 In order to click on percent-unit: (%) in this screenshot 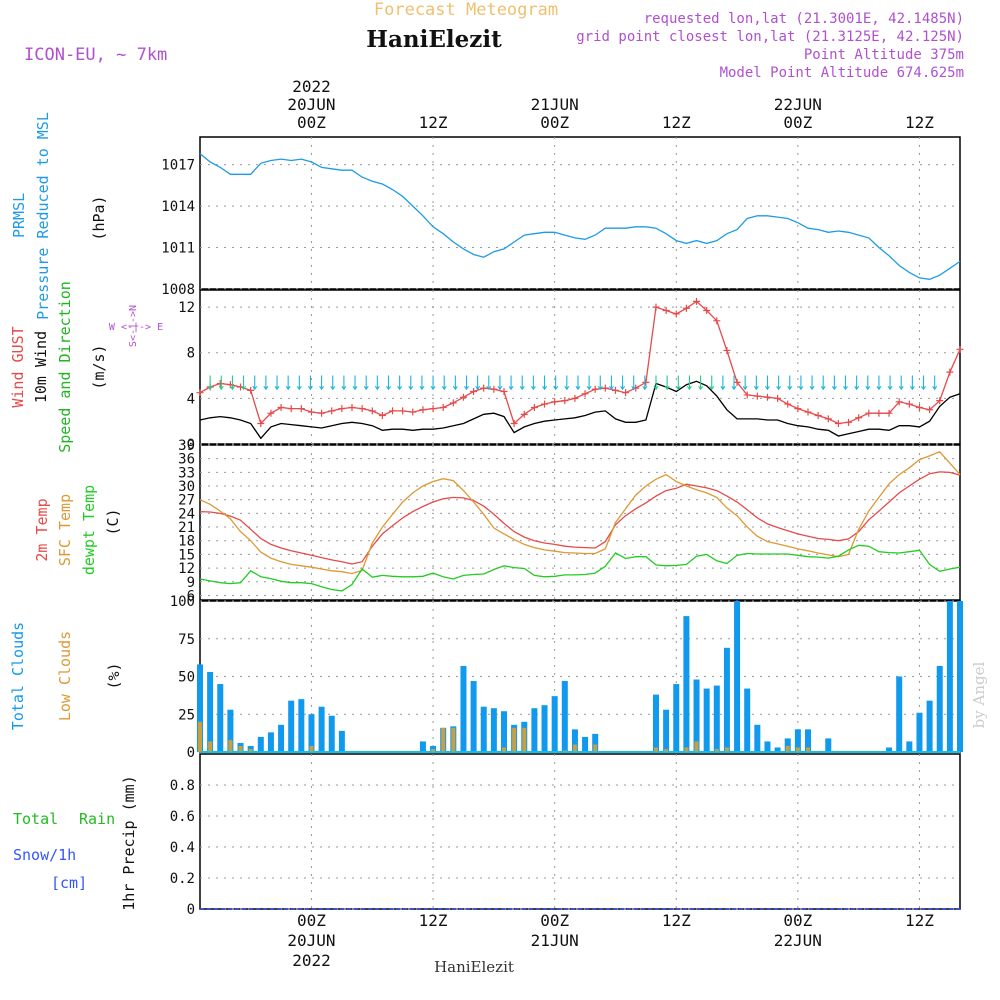, I will do `click(114, 675)`.